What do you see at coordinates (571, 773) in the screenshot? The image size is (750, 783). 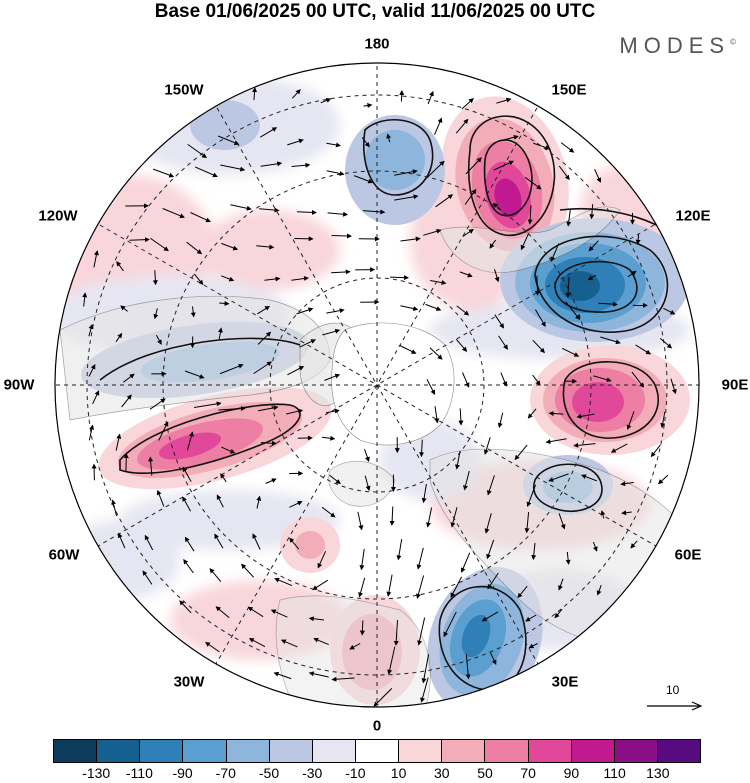 I see `colorbar-tick-label: 90` at bounding box center [571, 773].